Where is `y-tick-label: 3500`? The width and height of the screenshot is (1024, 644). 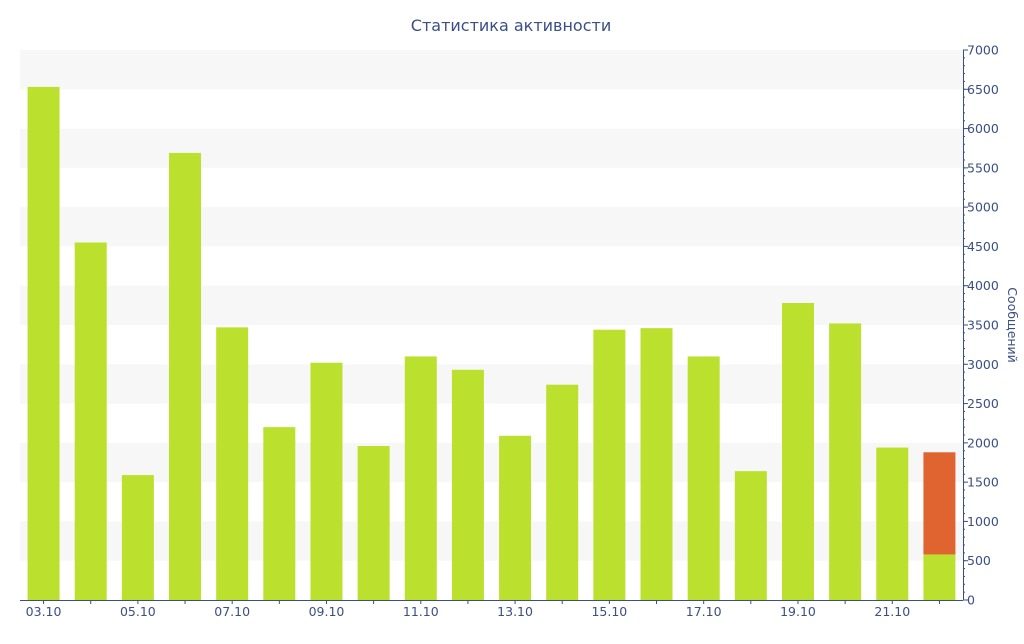
y-tick-label: 3500 is located at coordinates (983, 325).